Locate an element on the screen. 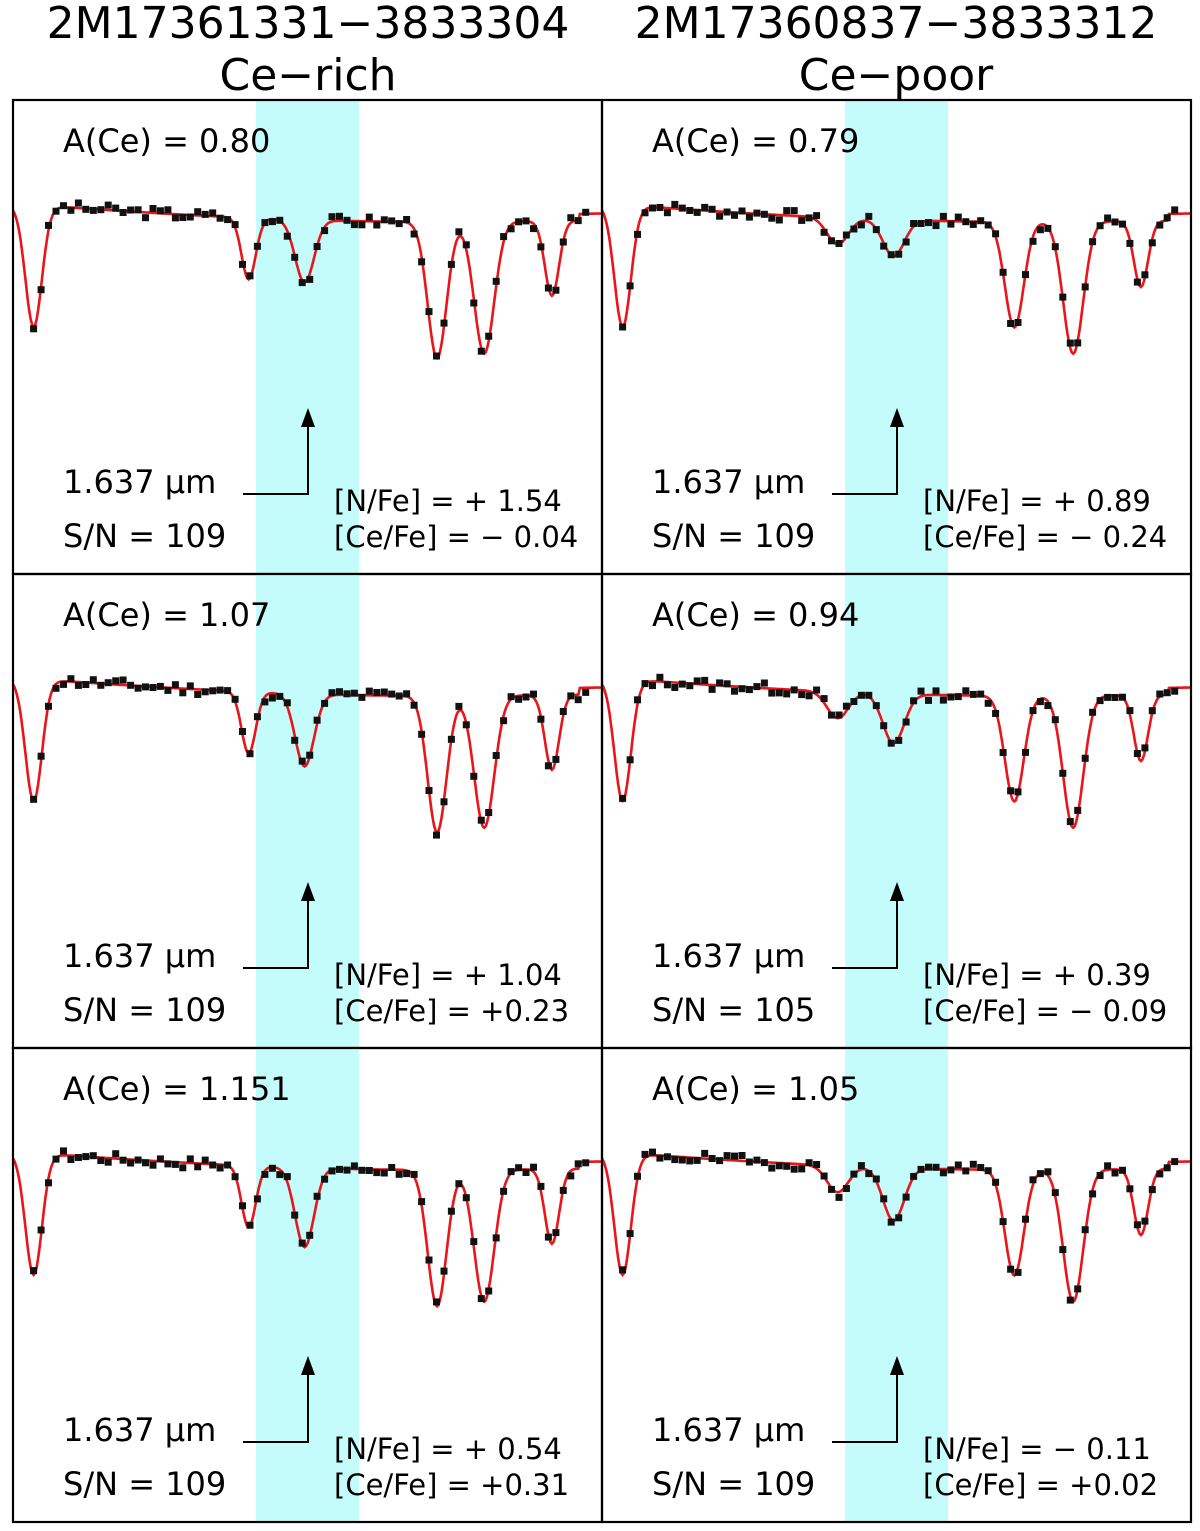 Image resolution: width=1200 pixels, height=1531 pixels. nfe-label: [N/Fe] = + 1.04 is located at coordinates (448, 975).